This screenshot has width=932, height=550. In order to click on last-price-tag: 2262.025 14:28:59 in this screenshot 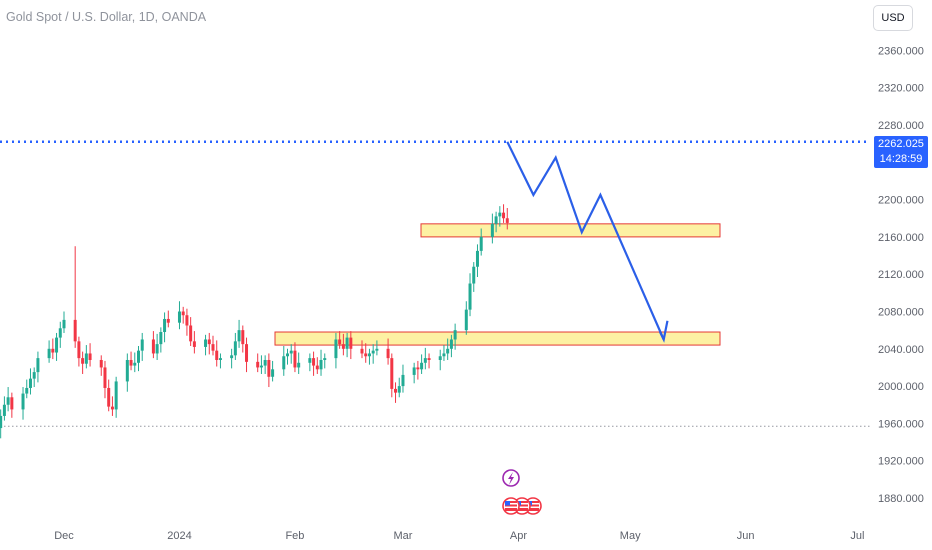, I will do `click(901, 152)`.